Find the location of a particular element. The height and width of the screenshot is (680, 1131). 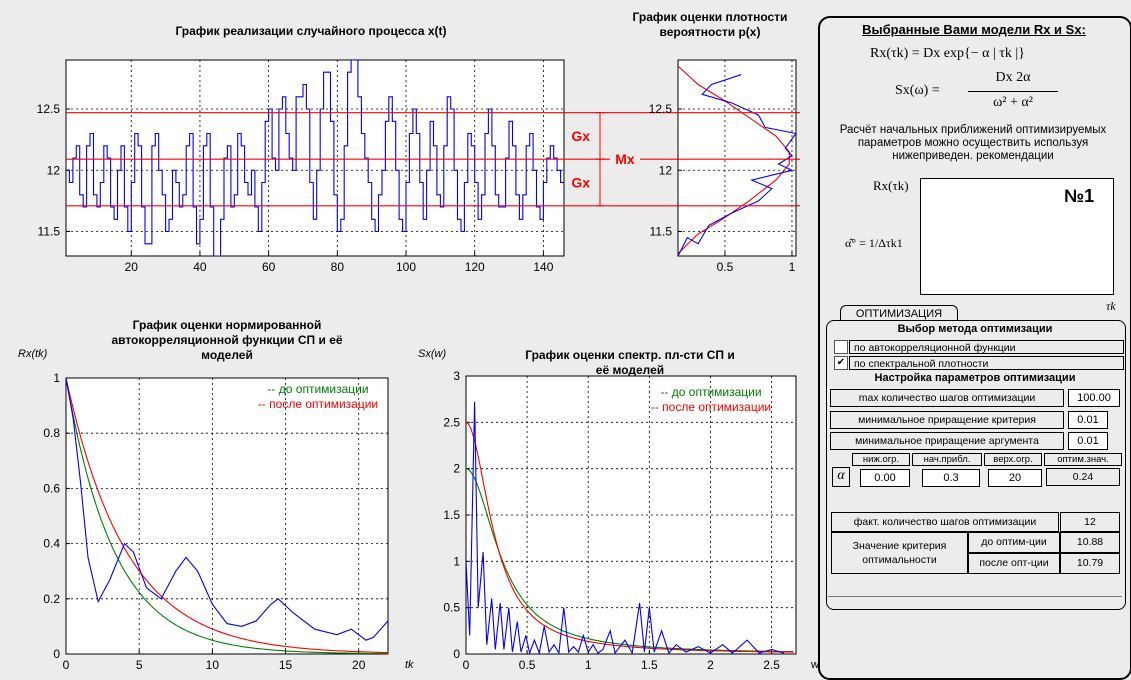

c3-ytick-label-3: 0.6 is located at coordinates (51, 488).